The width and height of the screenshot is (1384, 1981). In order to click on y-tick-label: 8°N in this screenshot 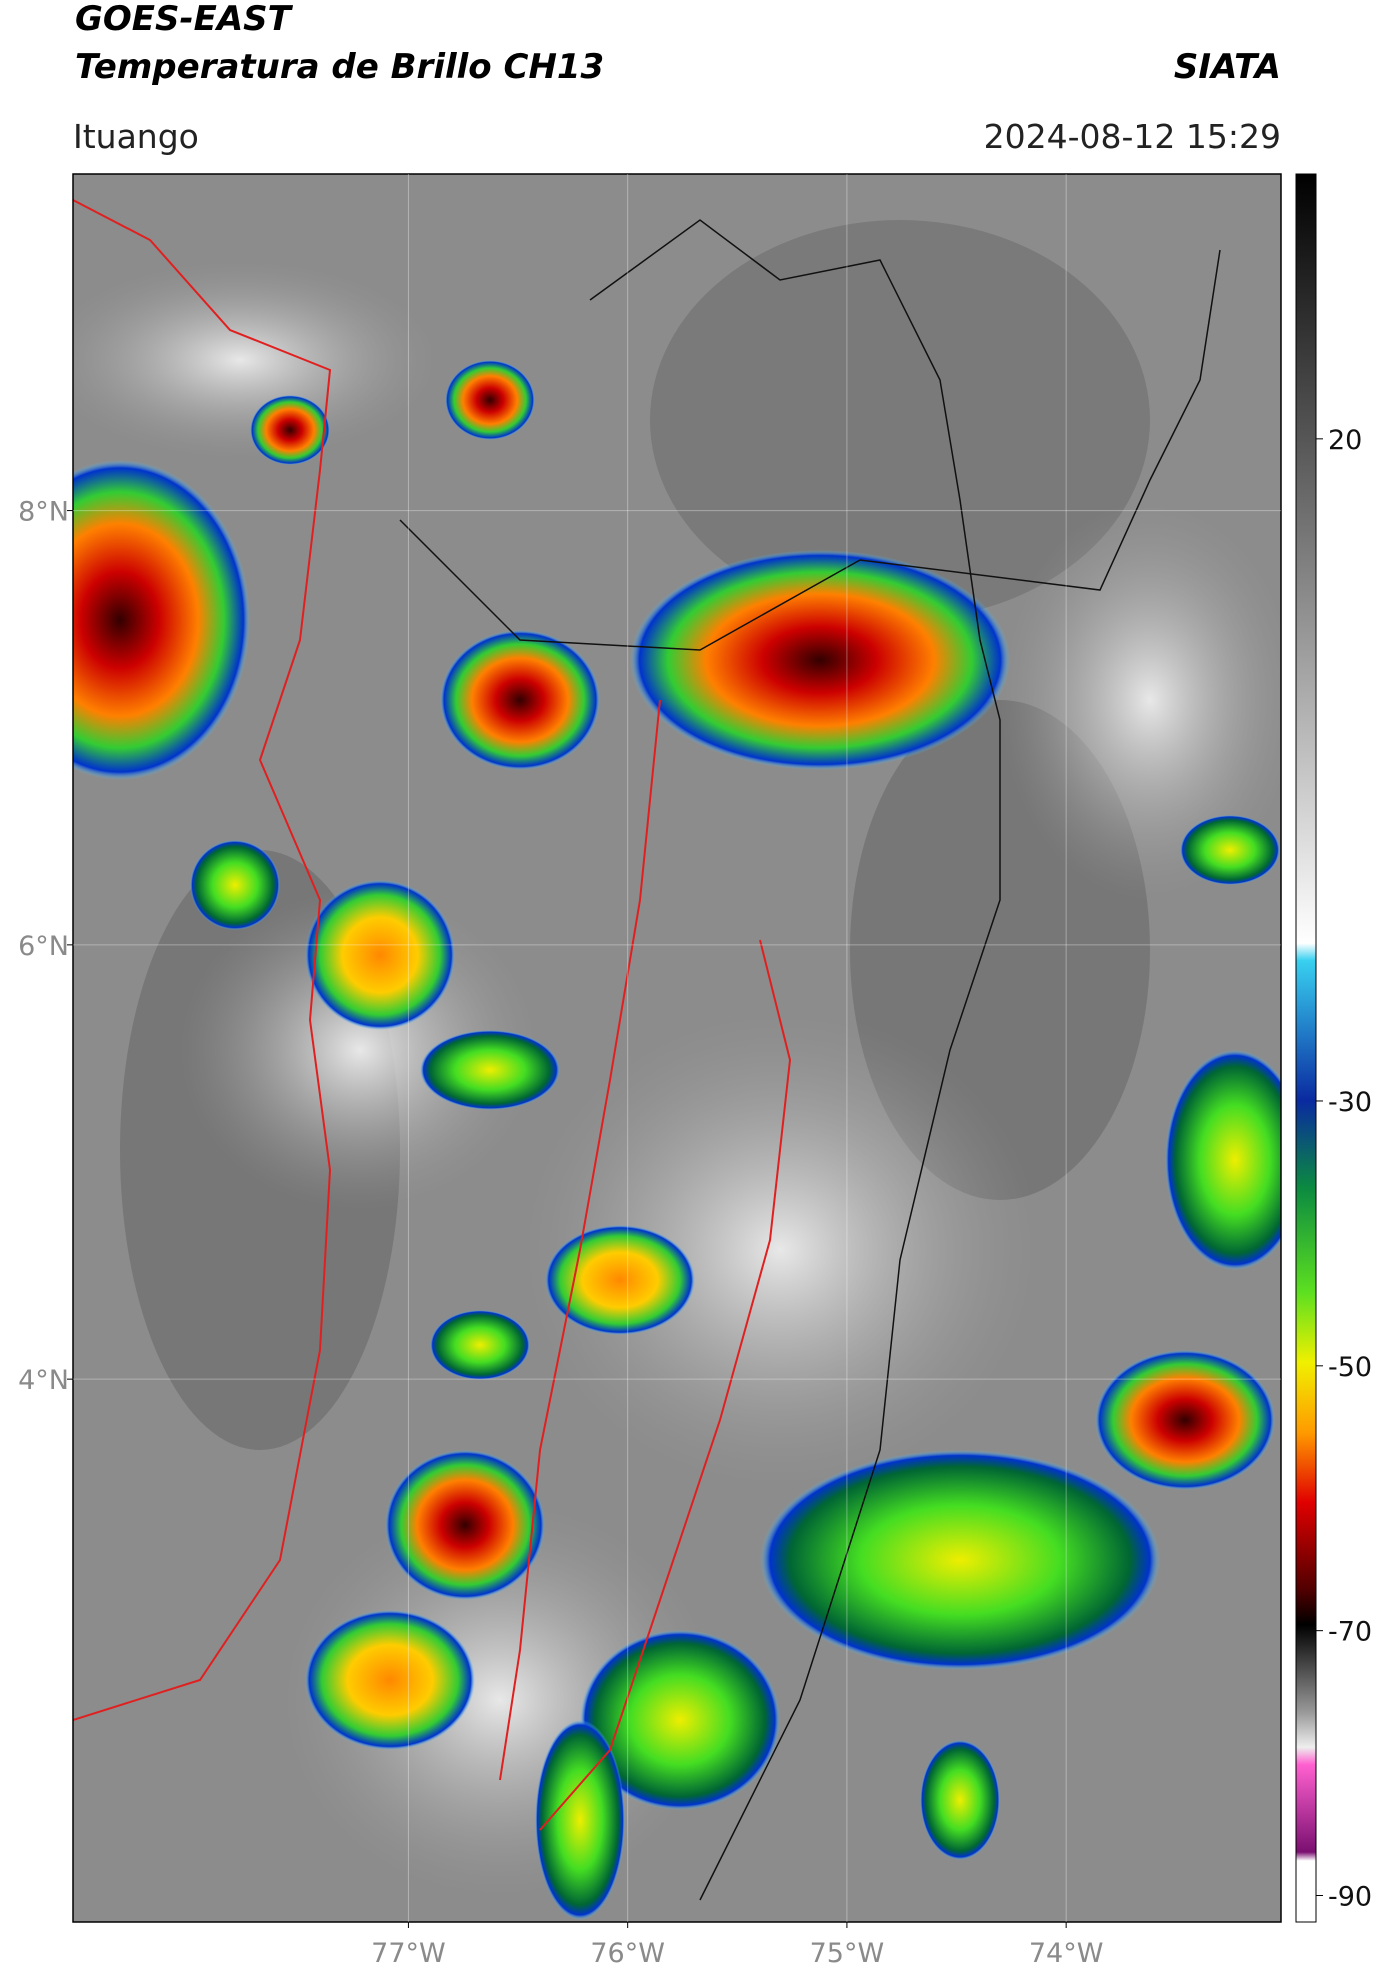, I will do `click(43, 512)`.